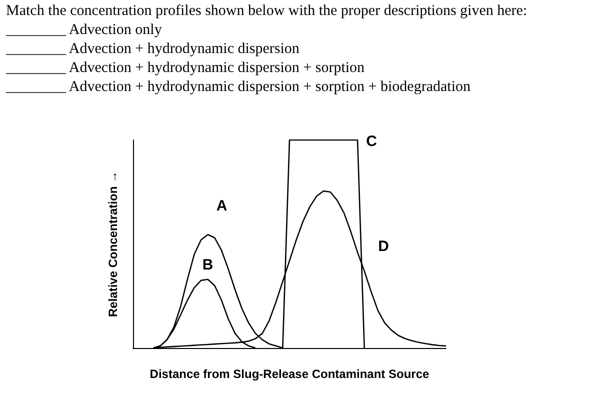 The width and height of the screenshot is (606, 394). What do you see at coordinates (84, 30) in the screenshot?
I see `text: ________ Advection only` at bounding box center [84, 30].